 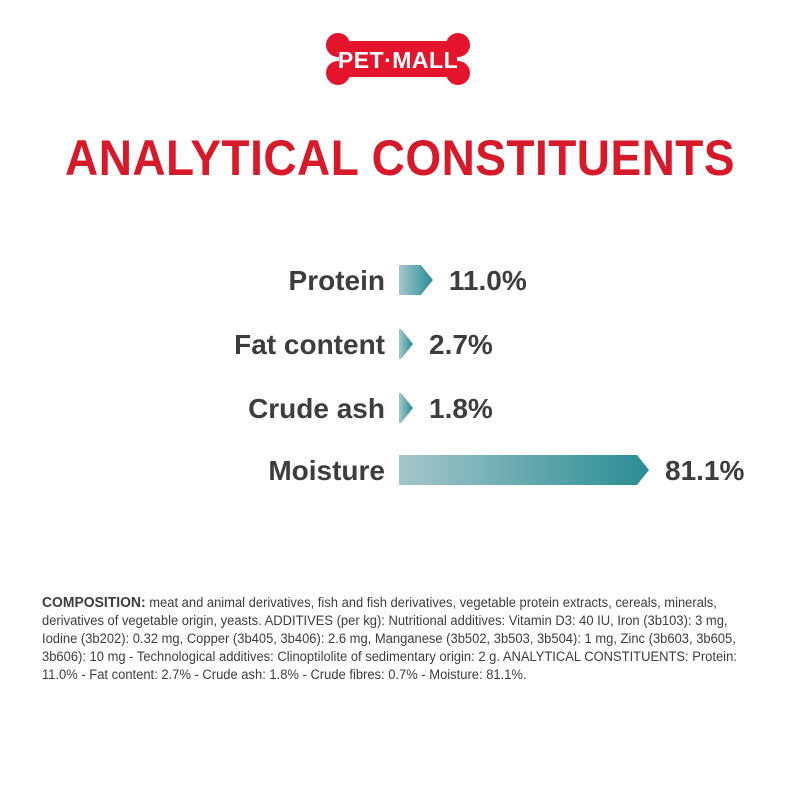 I want to click on category-label-crude-ash: Crude ash, so click(x=316, y=408).